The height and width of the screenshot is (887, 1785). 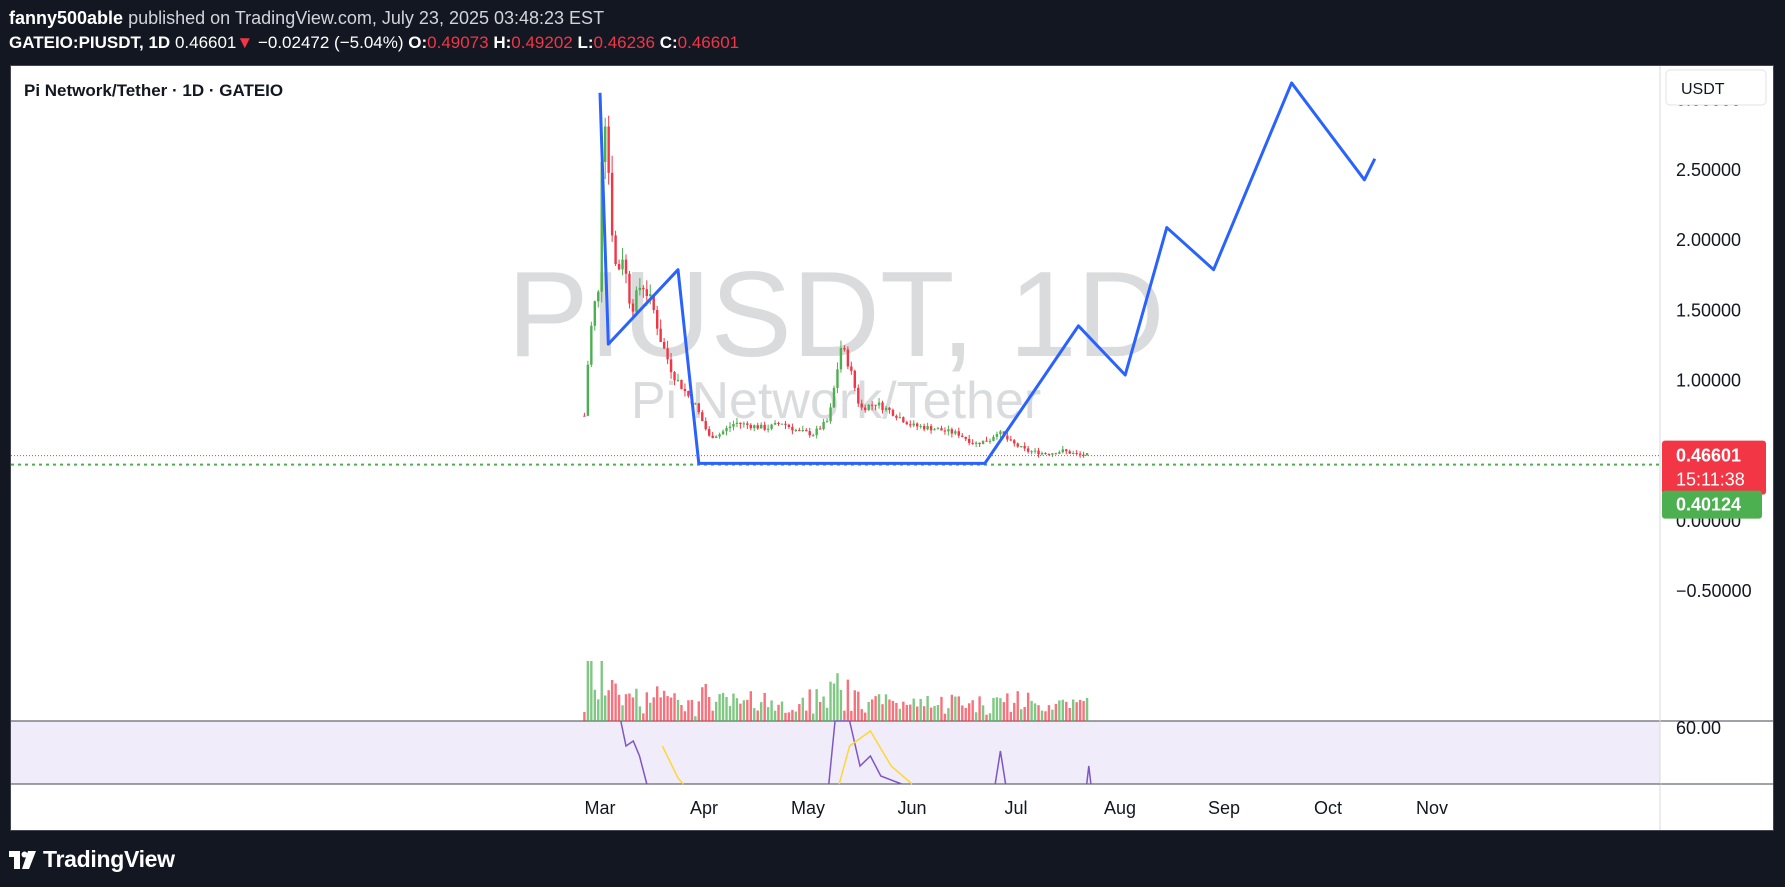 I want to click on price-tick-label: −0.50000, so click(x=1714, y=591).